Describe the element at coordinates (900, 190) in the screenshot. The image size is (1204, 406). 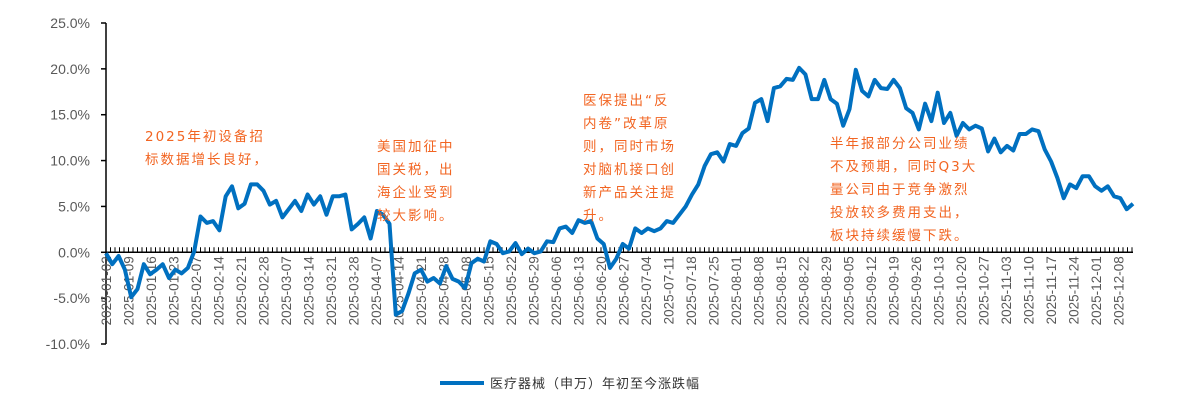
I see `annotation-line: 量公司由于竞争激烈` at that location.